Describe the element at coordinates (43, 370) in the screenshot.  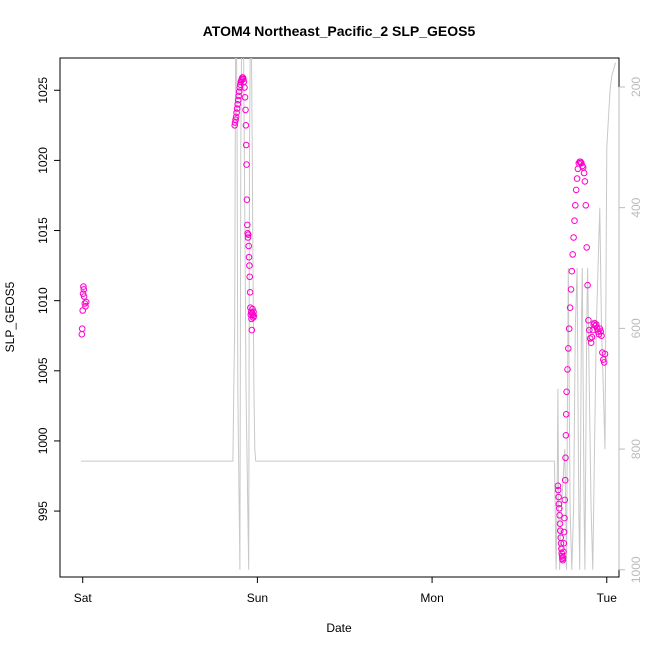
I see `y-tick-label: 1005` at that location.